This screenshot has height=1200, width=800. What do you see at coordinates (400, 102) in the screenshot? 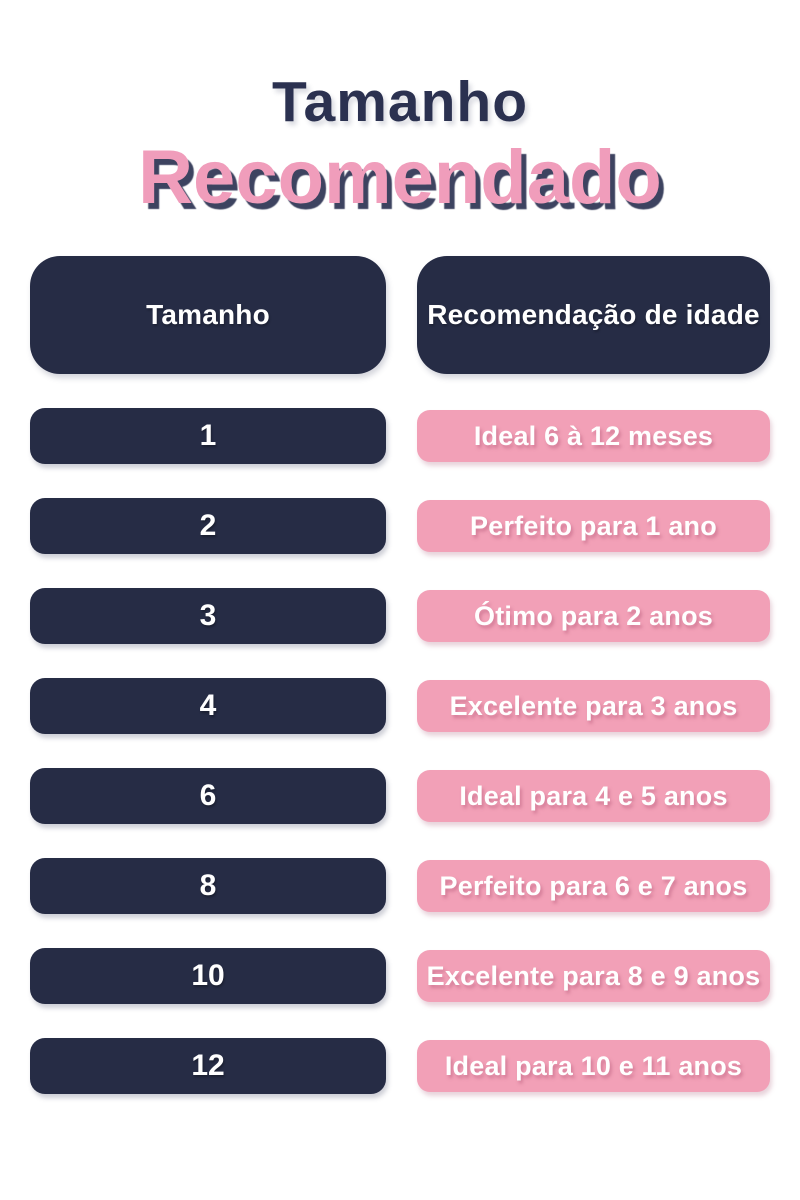
I see `title-line-1: Tamanho` at bounding box center [400, 102].